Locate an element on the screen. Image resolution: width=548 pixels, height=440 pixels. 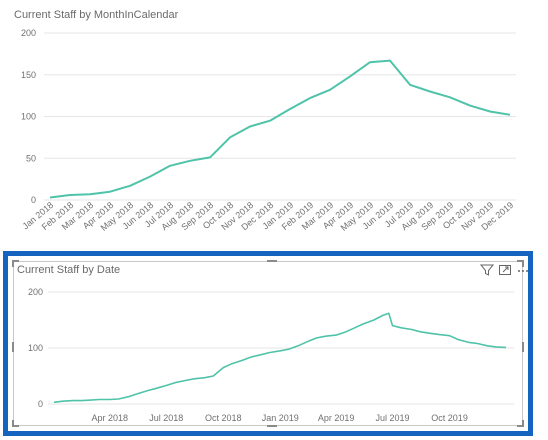
resize-handle-top-left-vertical is located at coordinates (13, 263).